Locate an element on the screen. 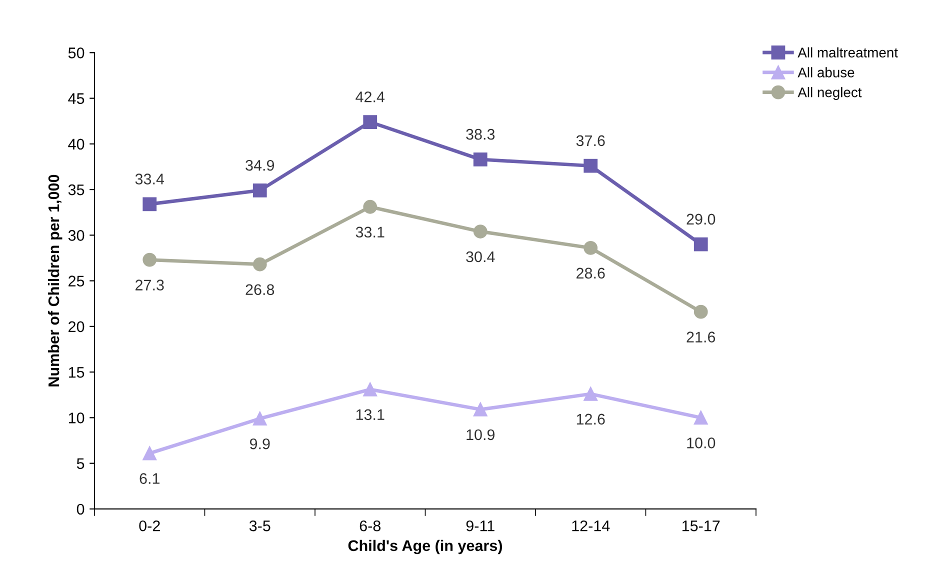  legend-label: All abuse is located at coordinates (826, 72).